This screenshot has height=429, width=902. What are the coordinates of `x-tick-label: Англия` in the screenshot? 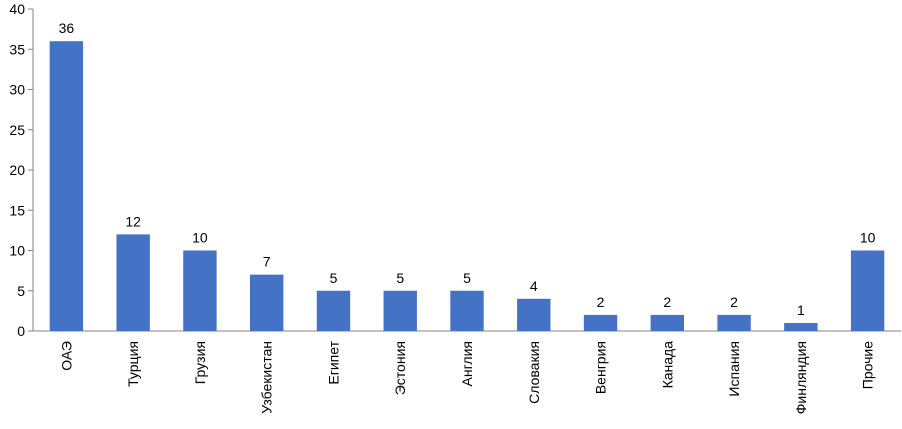 It's located at (467, 363).